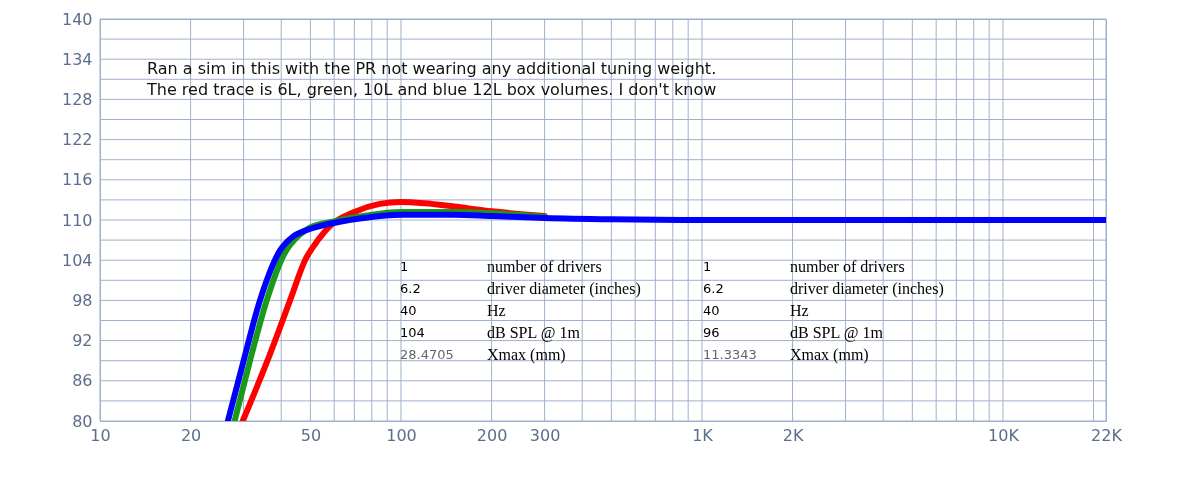 The height and width of the screenshot is (496, 1191). I want to click on y-tick-label: 110, so click(77, 220).